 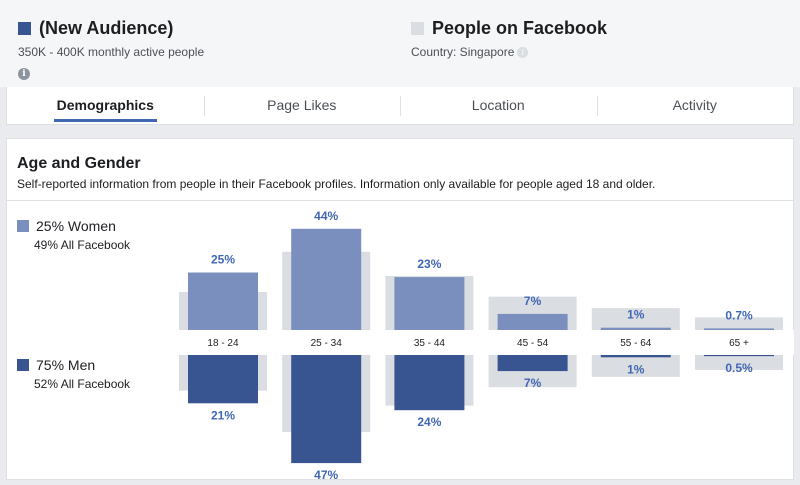 I want to click on comparison-summary: People on Facebook Country: Singapore i, so click(x=509, y=38).